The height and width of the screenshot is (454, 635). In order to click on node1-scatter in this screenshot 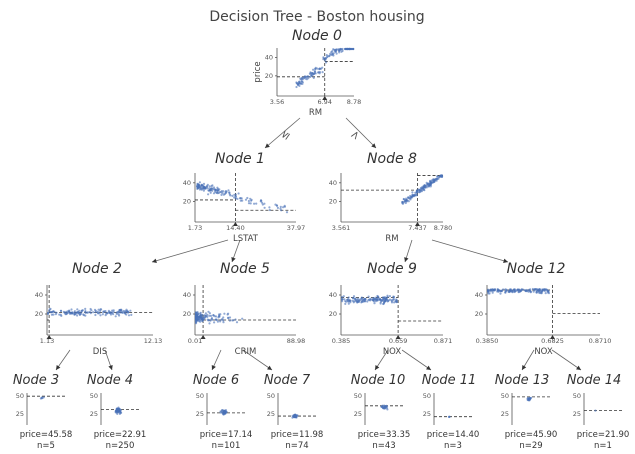, I will do `click(242, 197)`.